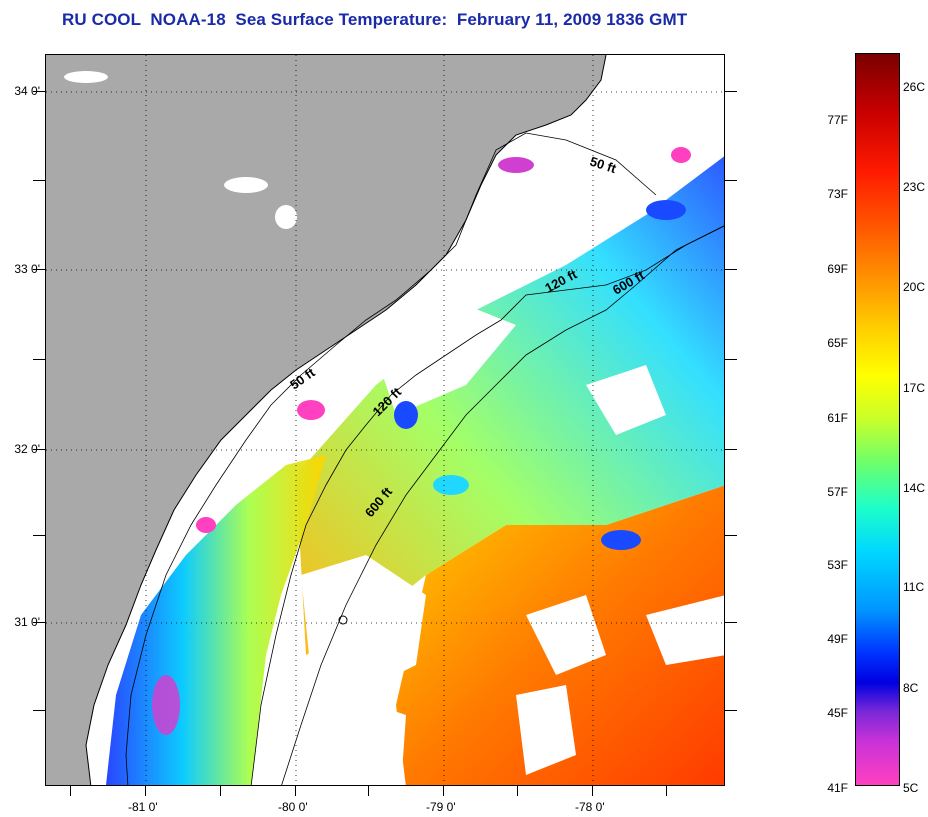 This screenshot has width=928, height=817. What do you see at coordinates (837, 492) in the screenshot?
I see `colorbar-label-57f: 57F` at bounding box center [837, 492].